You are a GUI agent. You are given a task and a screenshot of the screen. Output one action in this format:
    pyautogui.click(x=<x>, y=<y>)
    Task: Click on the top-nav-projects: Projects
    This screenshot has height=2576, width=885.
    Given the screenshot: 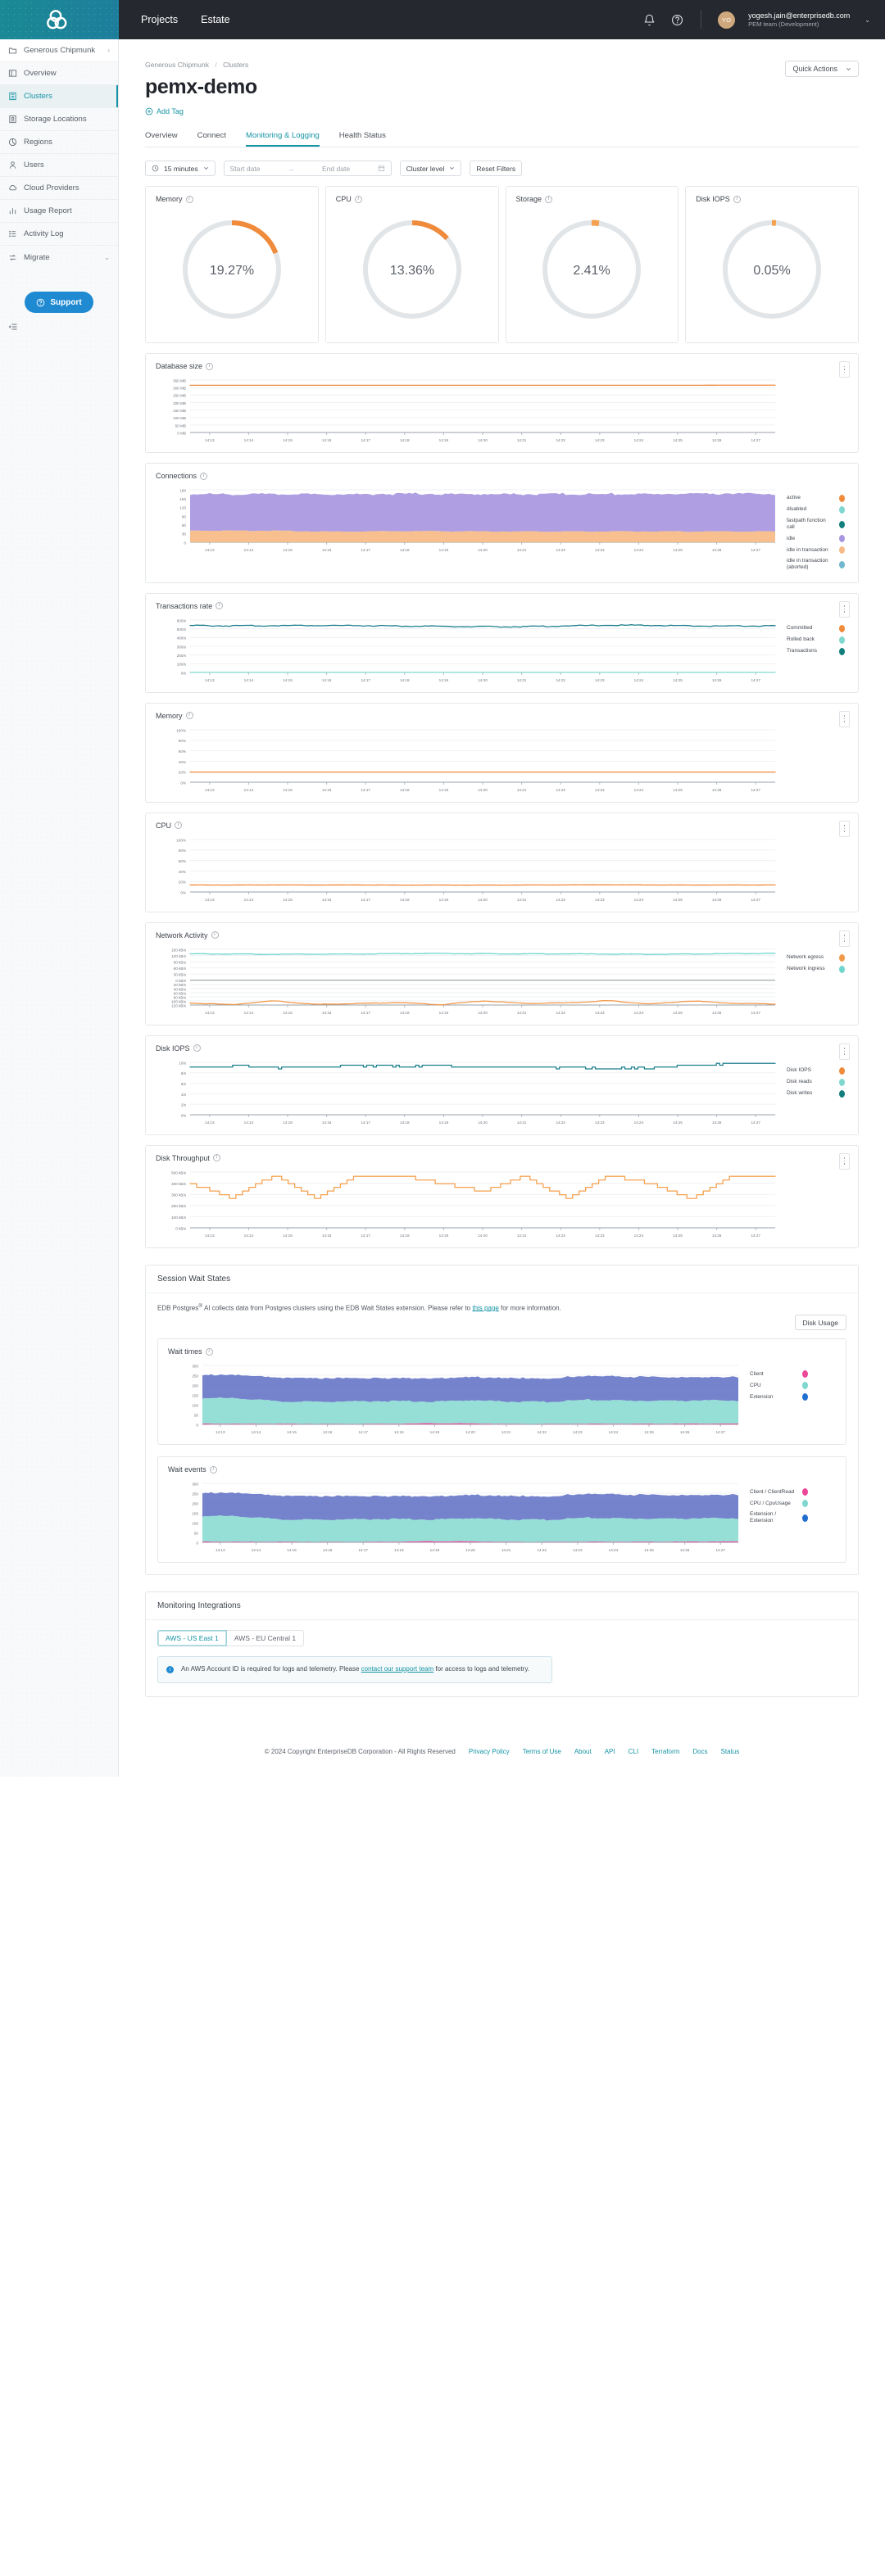 What is the action you would take?
    pyautogui.click(x=160, y=19)
    